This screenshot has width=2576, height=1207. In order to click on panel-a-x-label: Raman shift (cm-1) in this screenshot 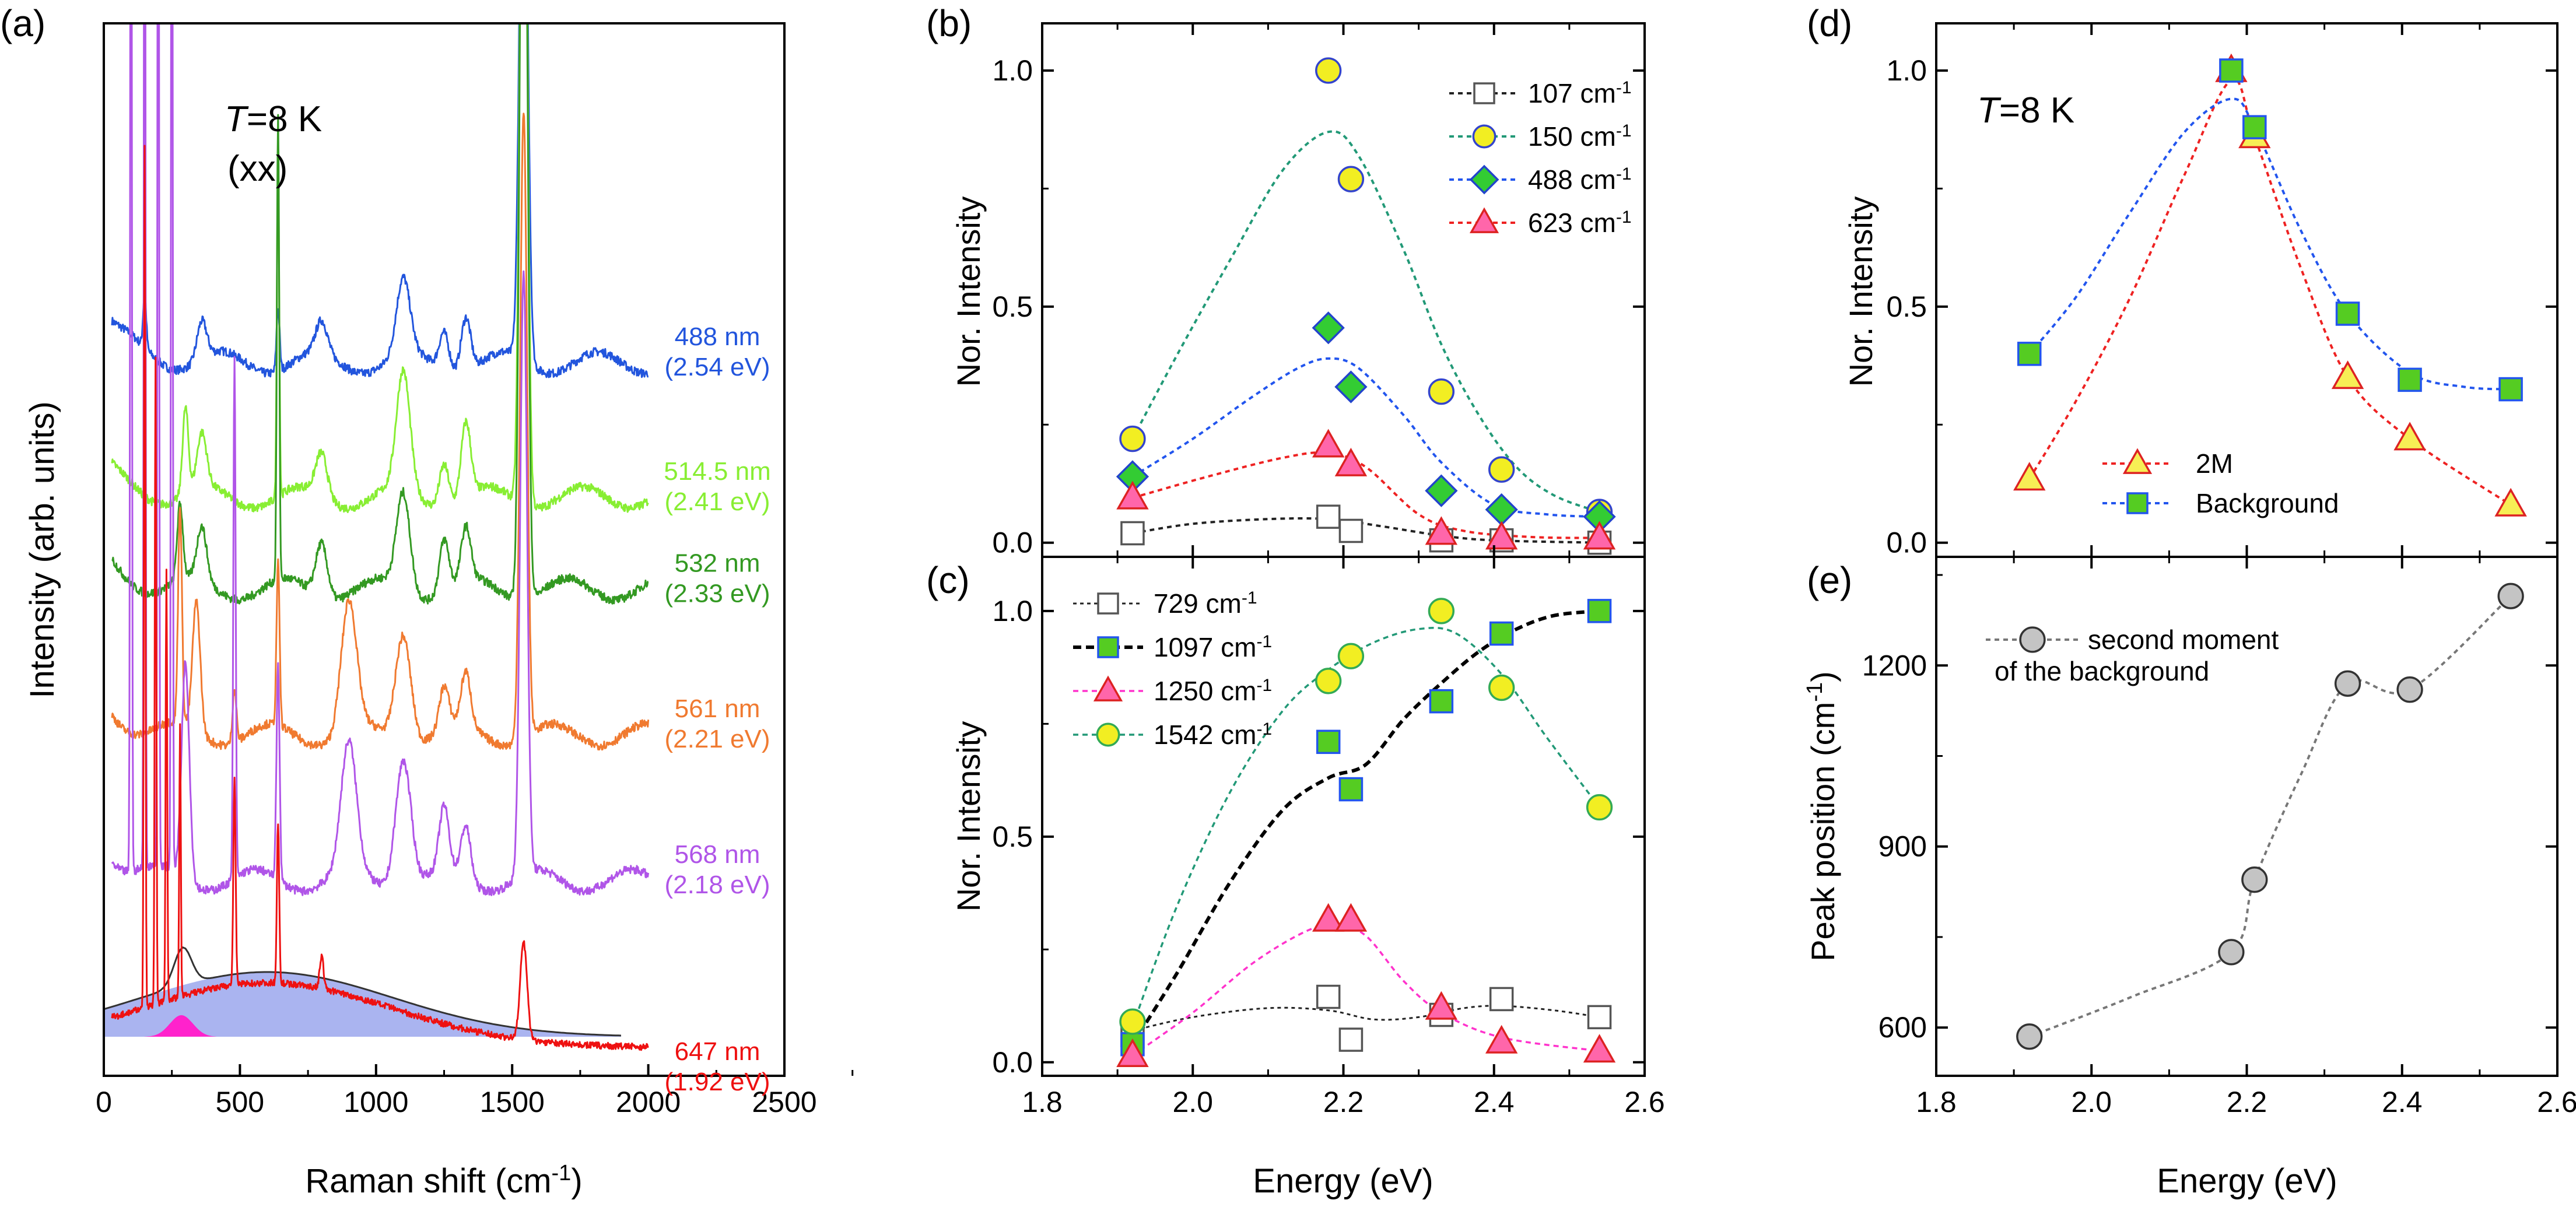, I will do `click(443, 1180)`.